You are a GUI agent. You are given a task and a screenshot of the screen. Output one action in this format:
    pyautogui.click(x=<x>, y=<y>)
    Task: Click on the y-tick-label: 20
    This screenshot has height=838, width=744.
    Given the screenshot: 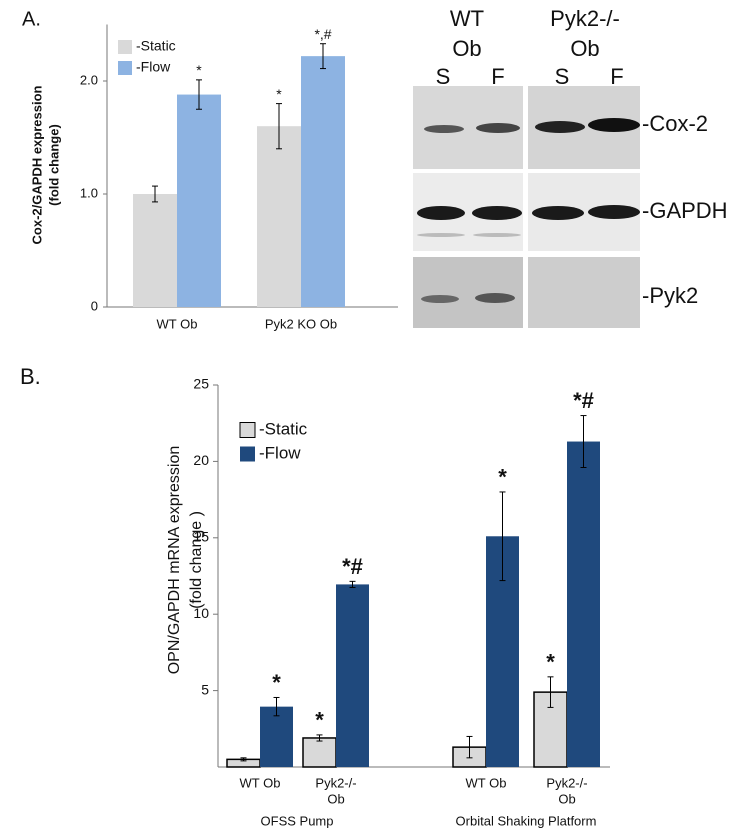 What is the action you would take?
    pyautogui.click(x=201, y=460)
    